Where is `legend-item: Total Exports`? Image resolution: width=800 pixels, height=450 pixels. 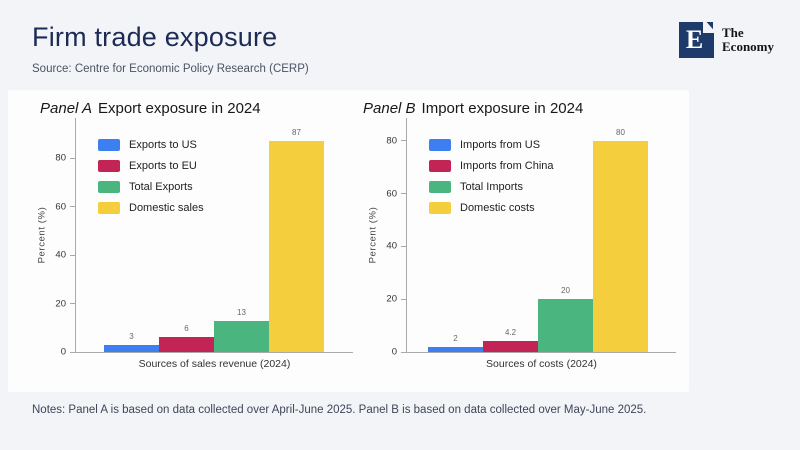
legend-item: Total Exports is located at coordinates (151, 187).